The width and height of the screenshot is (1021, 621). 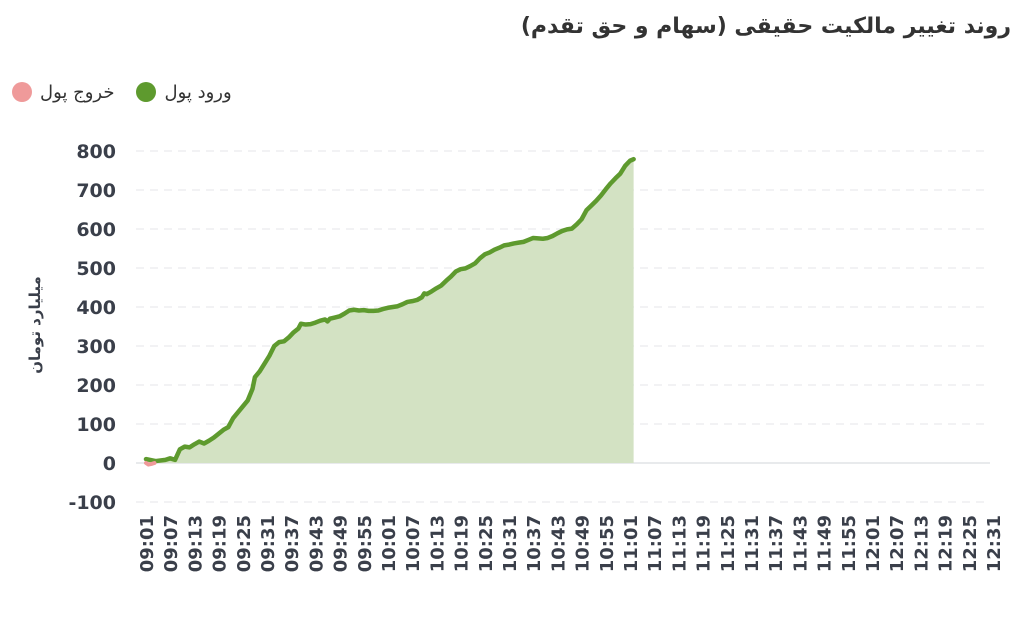 What do you see at coordinates (220, 543) in the screenshot?
I see `x-tick-label: 09:19` at bounding box center [220, 543].